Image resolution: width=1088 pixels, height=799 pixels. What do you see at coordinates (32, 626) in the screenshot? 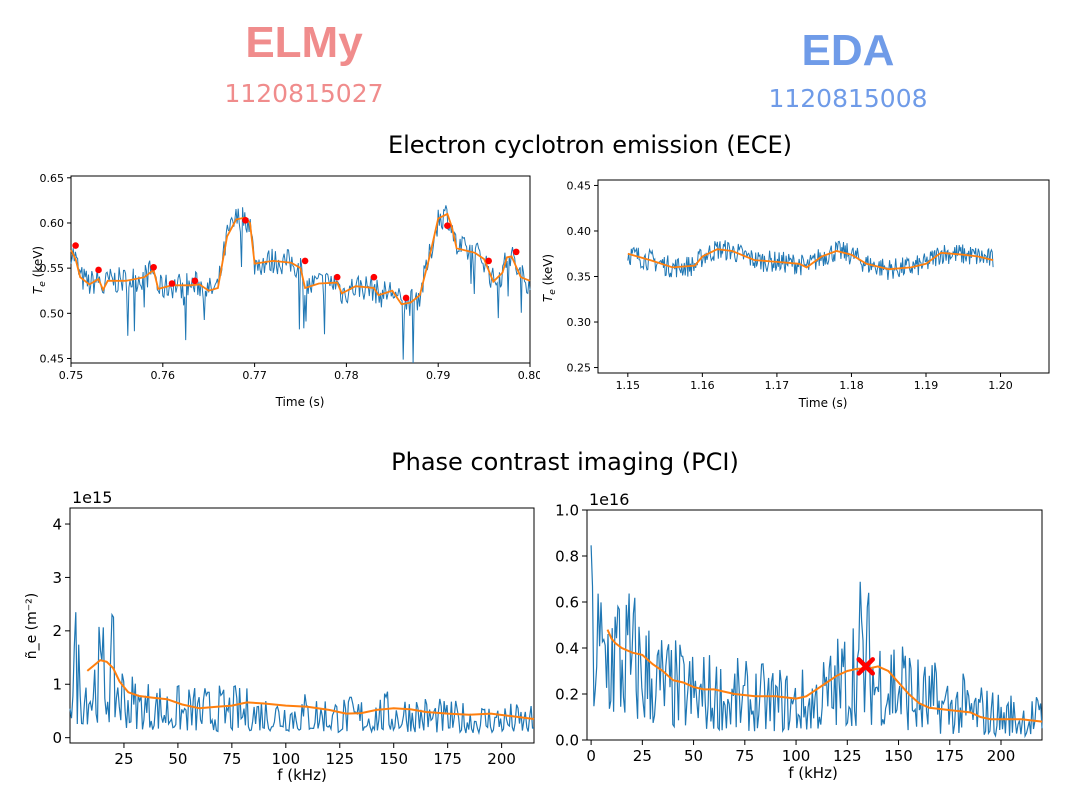
I see `y-axis-label: ñ_e (m⁻²)` at bounding box center [32, 626].